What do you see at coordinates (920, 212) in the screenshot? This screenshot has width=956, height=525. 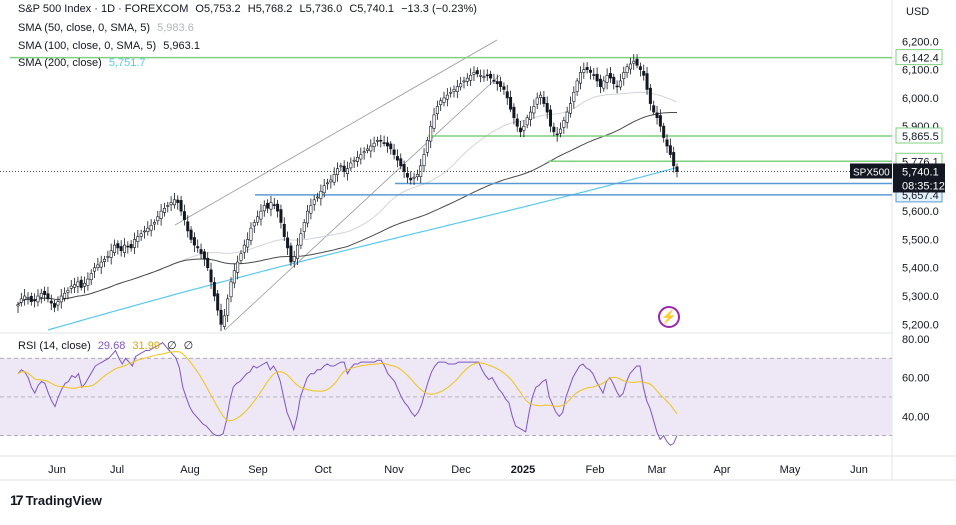 I see `price-tick-label: 5,600.0` at bounding box center [920, 212].